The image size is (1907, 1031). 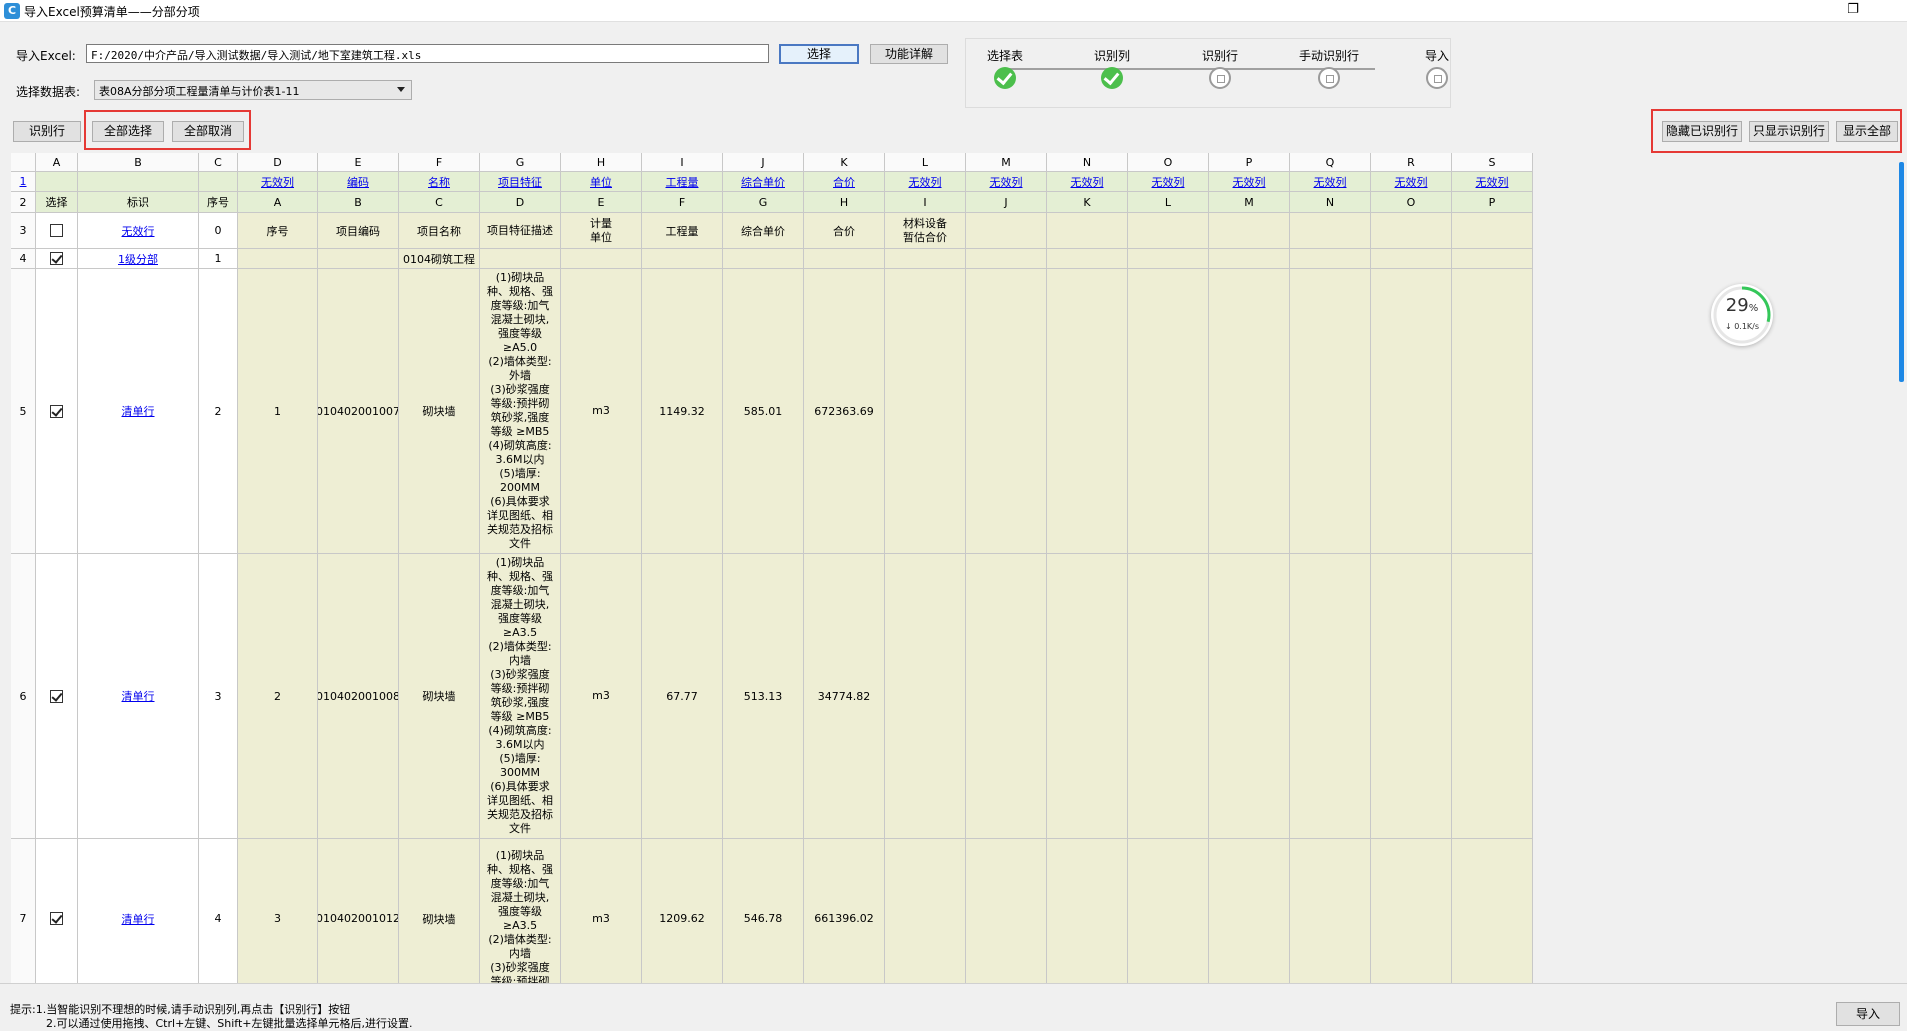 What do you see at coordinates (763, 231) in the screenshot?
I see `table-cell: 综合单价` at bounding box center [763, 231].